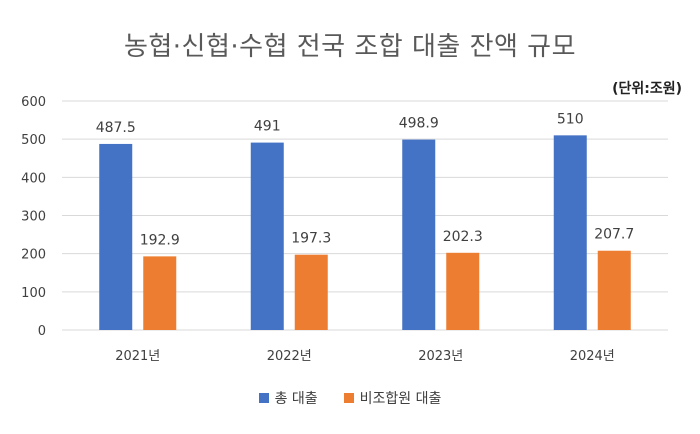  Describe the element at coordinates (647, 89) in the screenshot. I see `unit-label: (단위:조원)` at that location.